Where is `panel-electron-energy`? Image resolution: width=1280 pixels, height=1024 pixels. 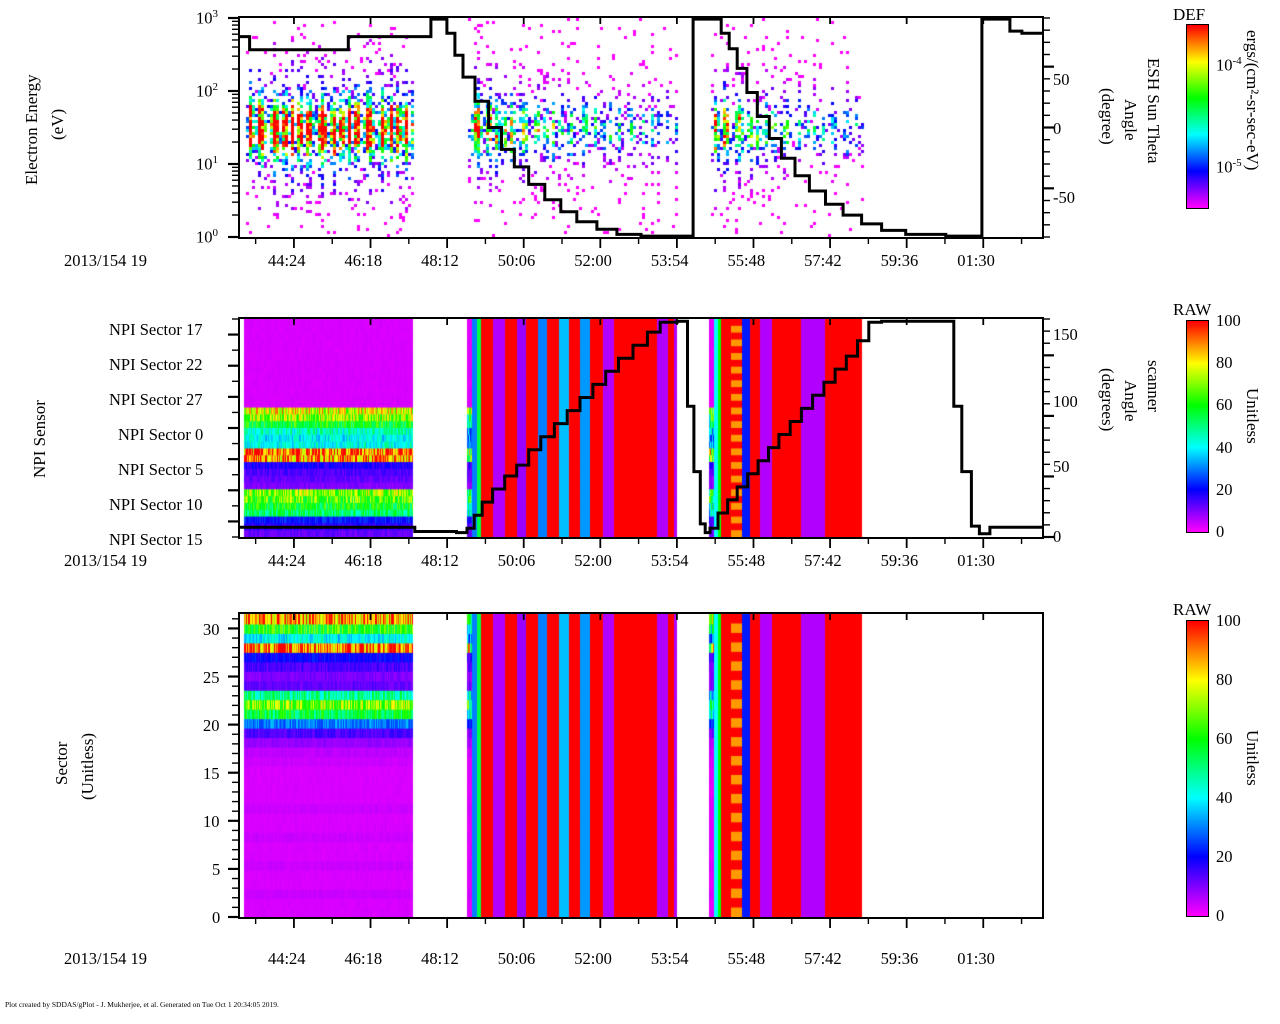
panel-electron-energy is located at coordinates (641, 127).